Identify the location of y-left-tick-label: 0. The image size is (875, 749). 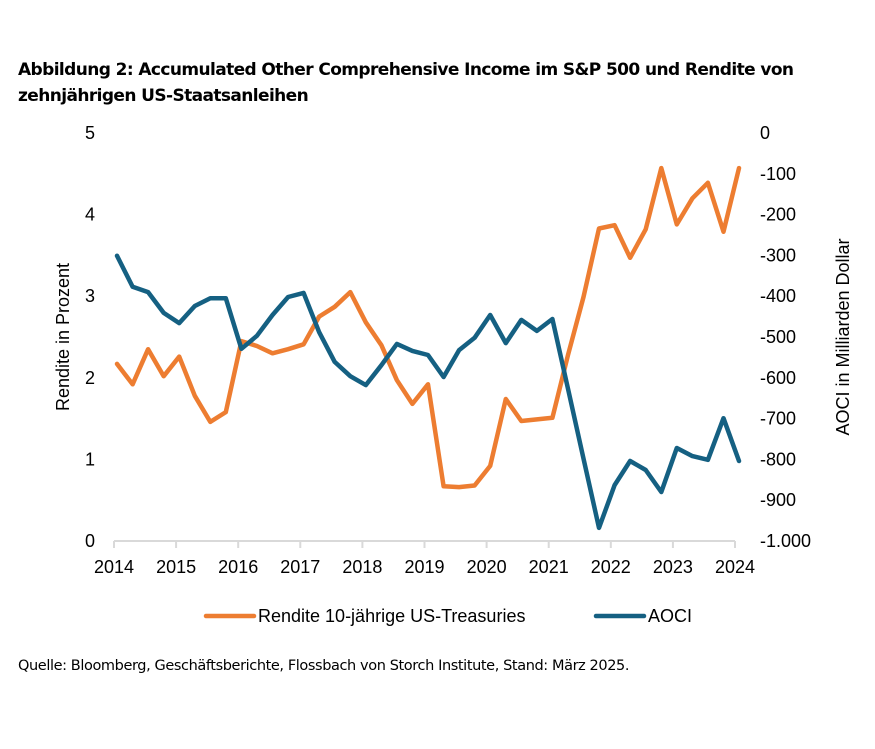
(90, 541).